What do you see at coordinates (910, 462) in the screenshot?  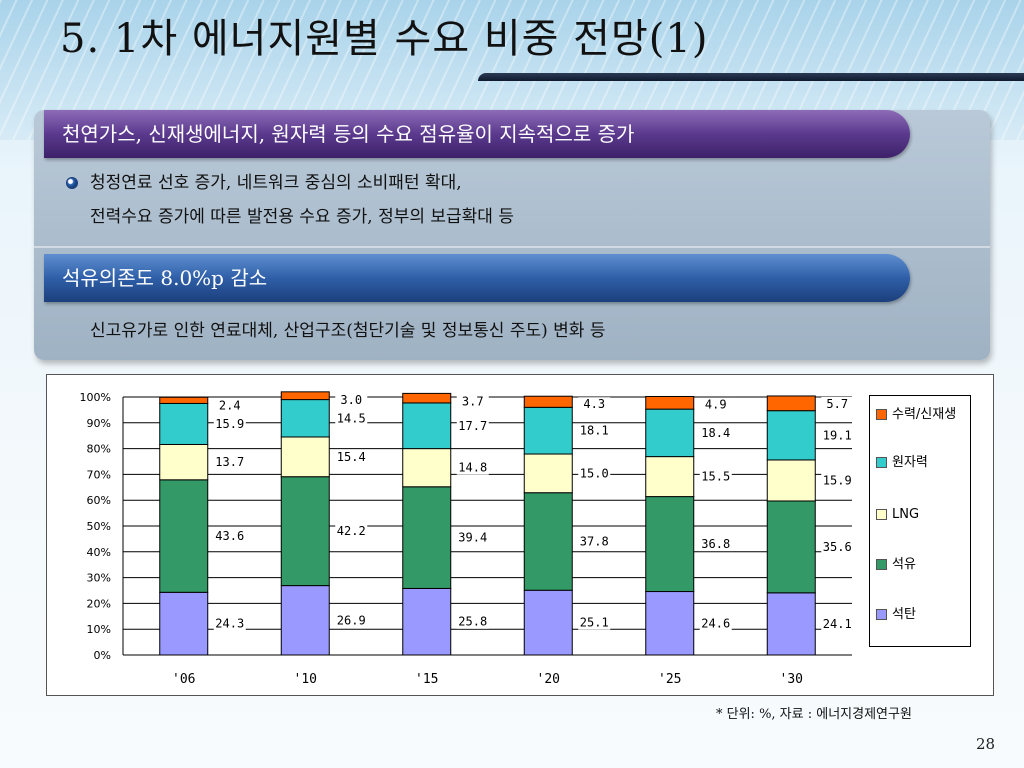 I see `legend-label: 원자력` at bounding box center [910, 462].